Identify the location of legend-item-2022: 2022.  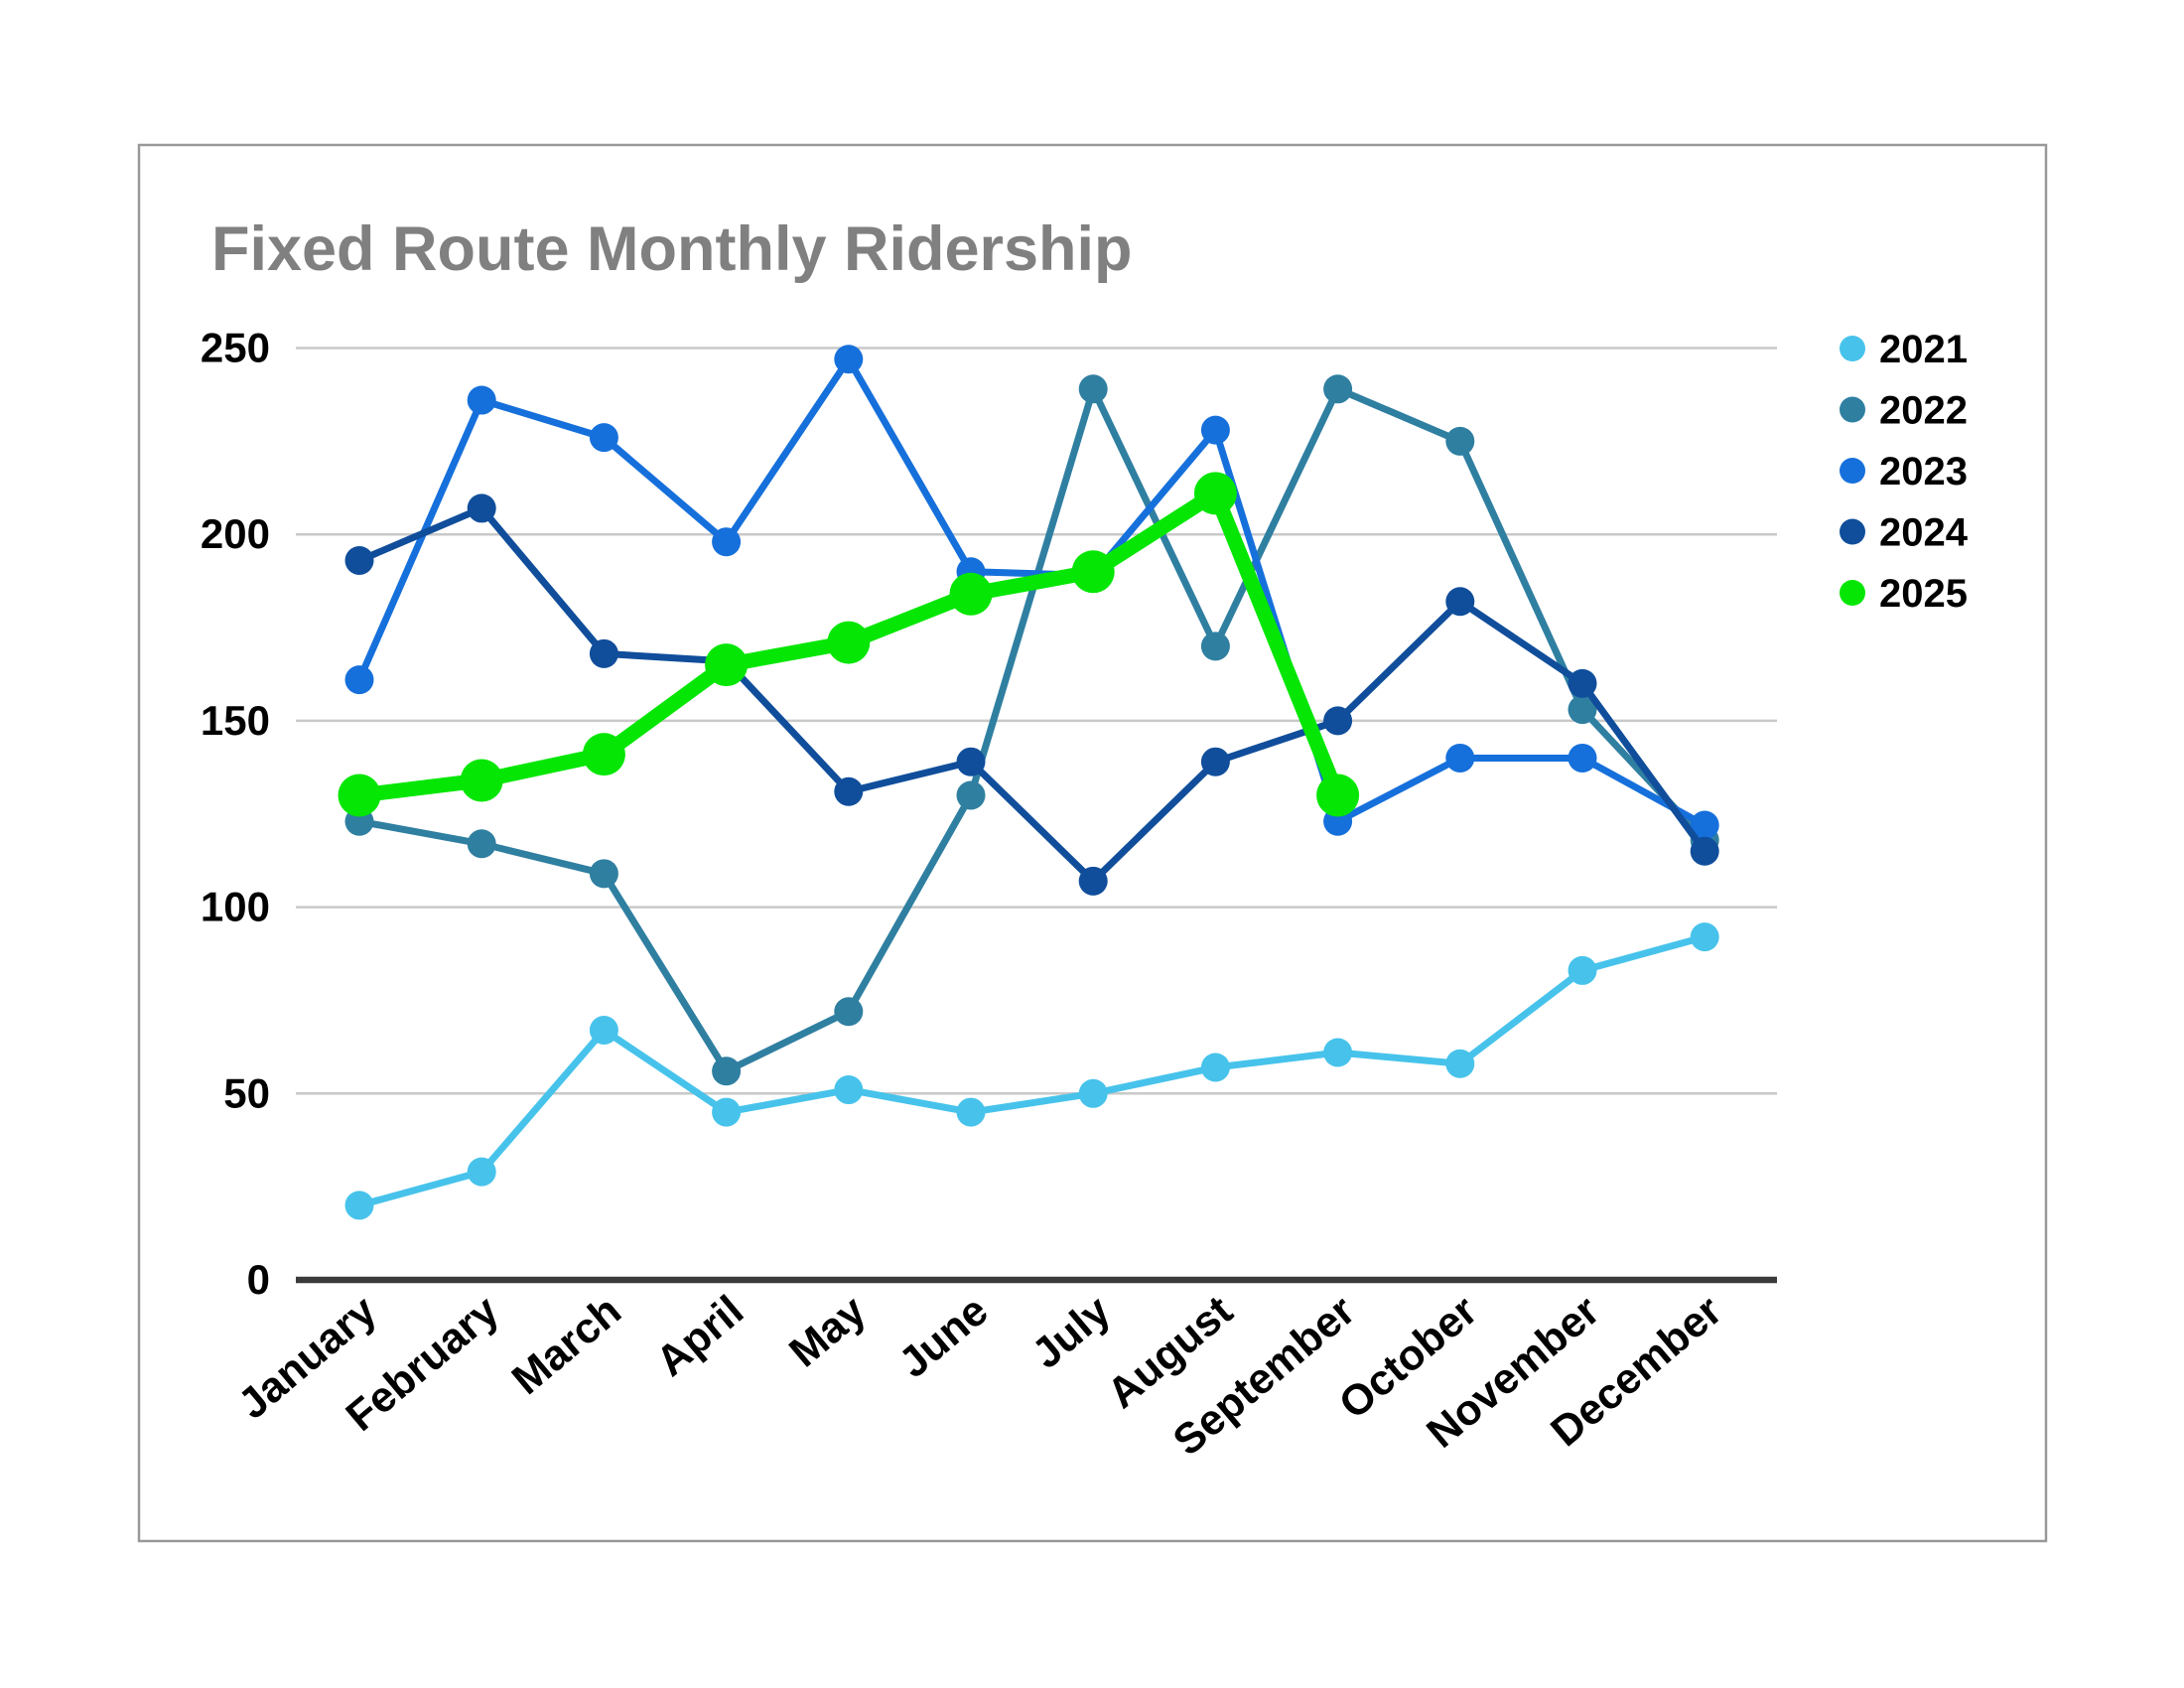
(1904, 411).